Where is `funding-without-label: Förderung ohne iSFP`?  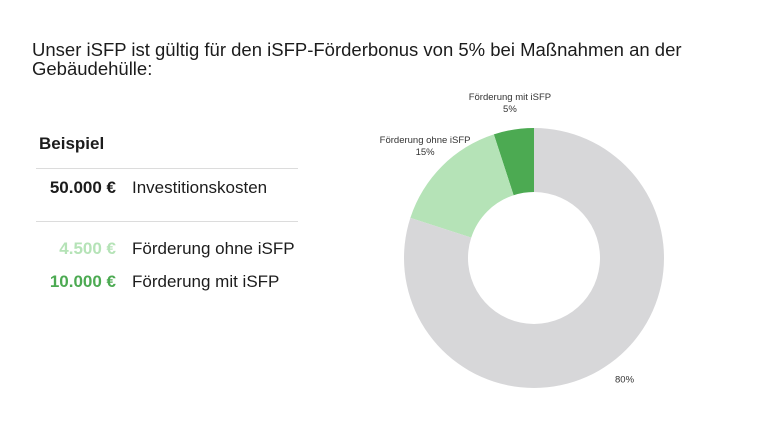
funding-without-label: Förderung ohne iSFP is located at coordinates (213, 248).